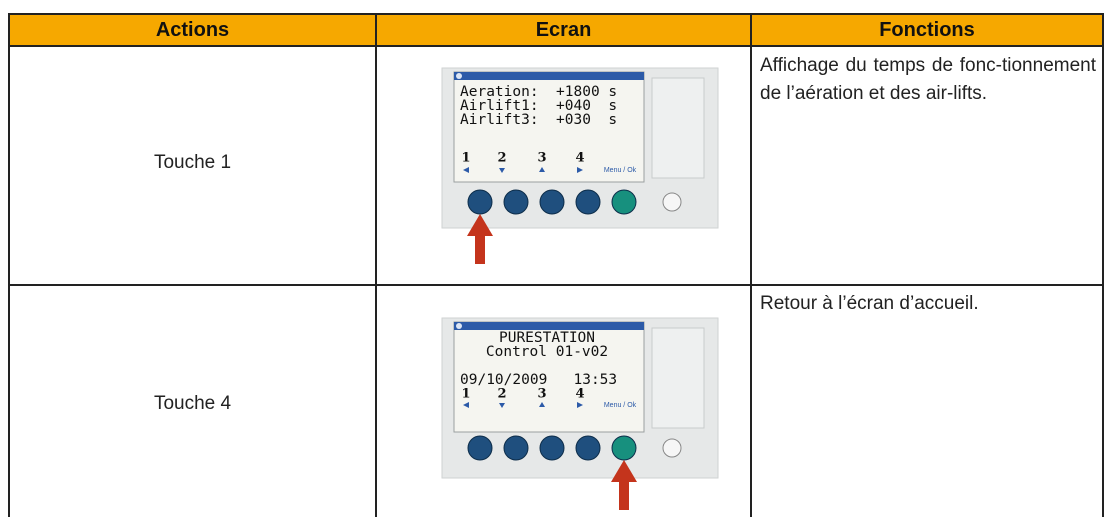 This screenshot has width=1112, height=517. I want to click on screen-line: 09/10/2009 13:53, so click(538, 380).